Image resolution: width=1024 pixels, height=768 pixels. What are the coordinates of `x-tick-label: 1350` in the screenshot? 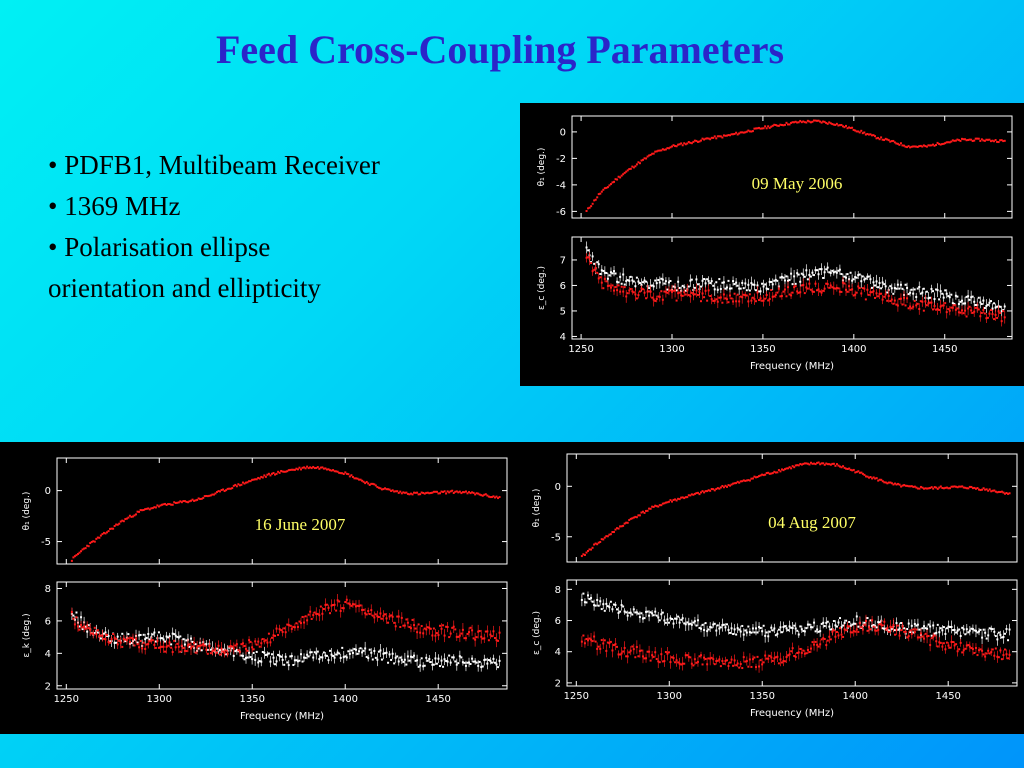 It's located at (762, 696).